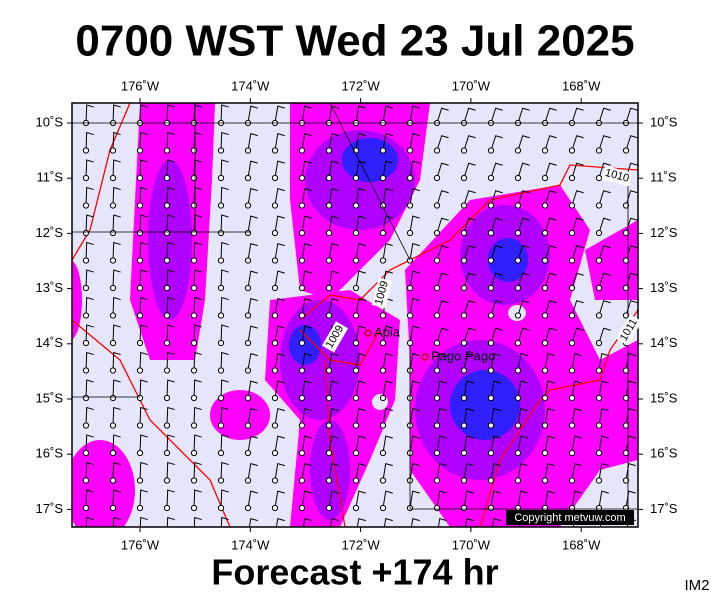  I want to click on place-marker, so click(368, 333).